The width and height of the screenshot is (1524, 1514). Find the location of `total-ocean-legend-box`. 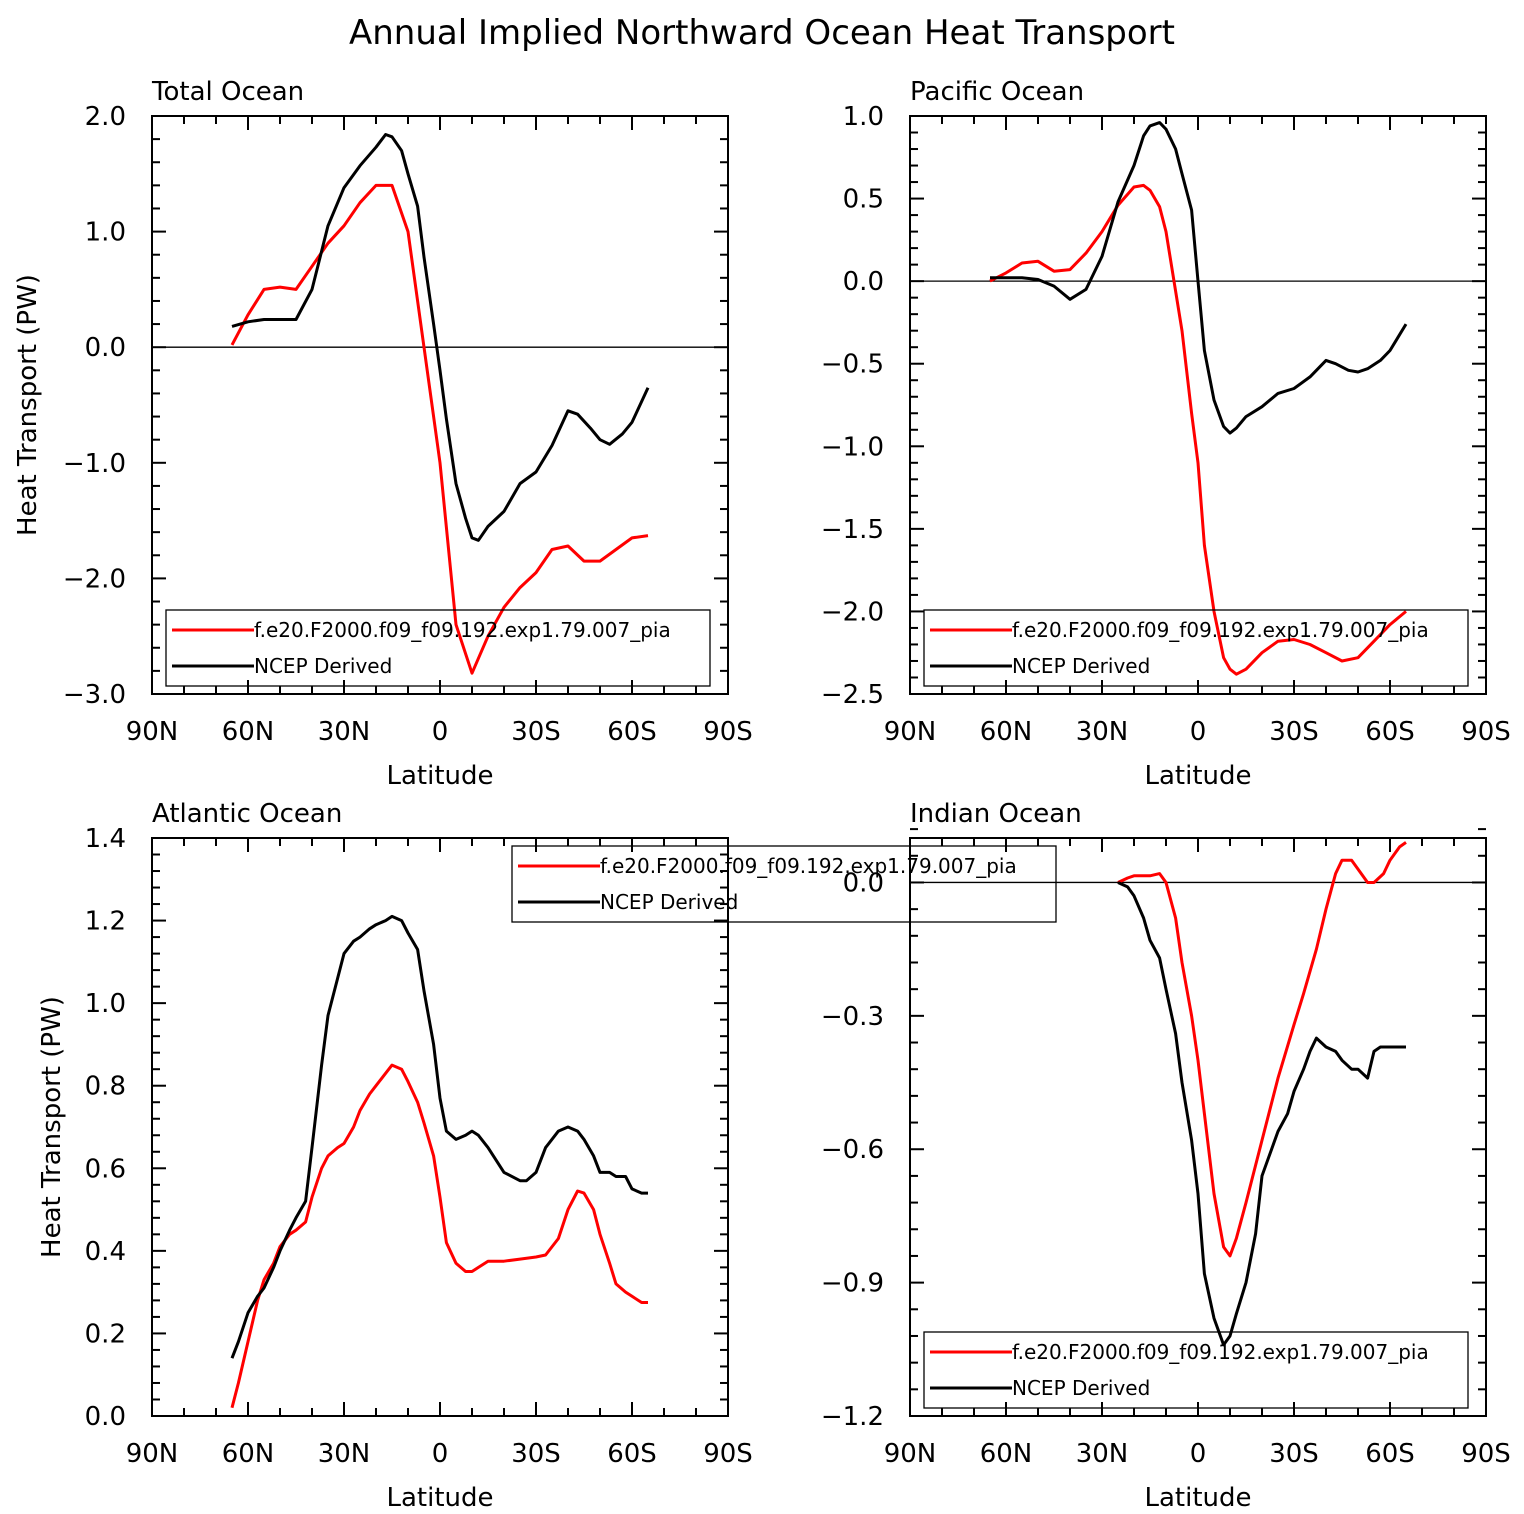

total-ocean-legend-box is located at coordinates (438, 648).